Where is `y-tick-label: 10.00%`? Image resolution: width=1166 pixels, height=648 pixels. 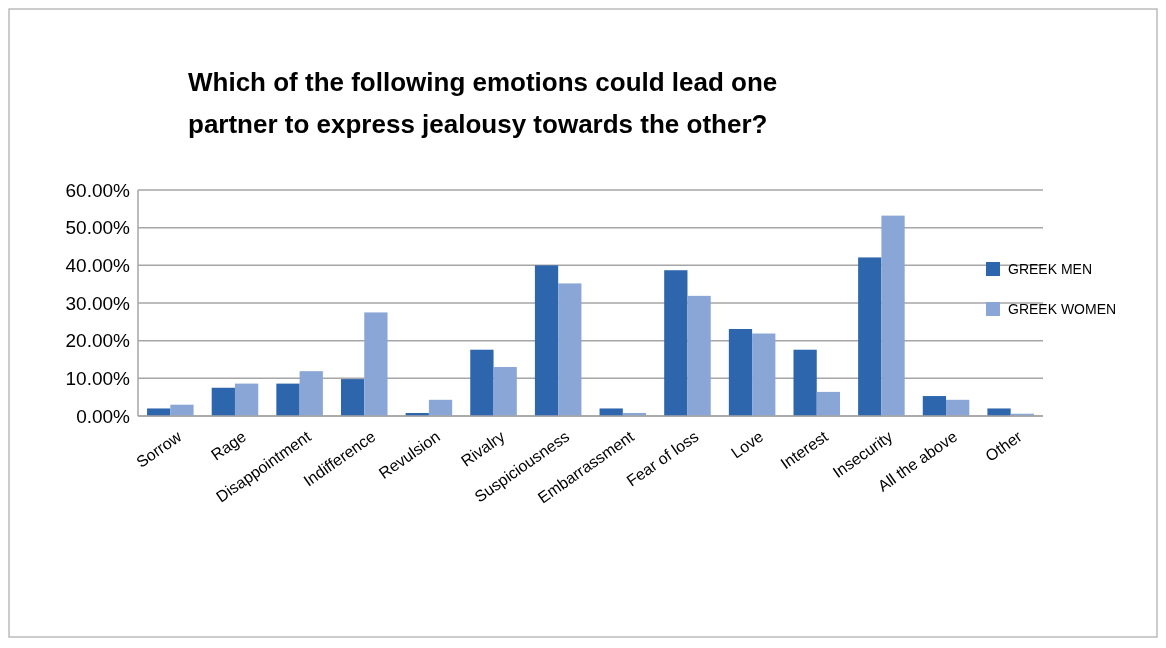
y-tick-label: 10.00% is located at coordinates (98, 378).